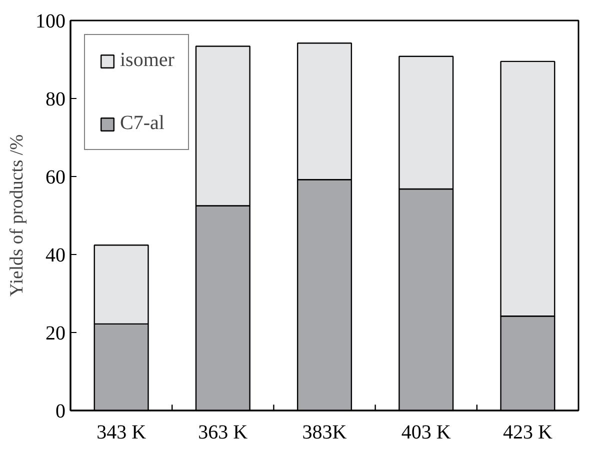 The image size is (608, 450). What do you see at coordinates (223, 433) in the screenshot?
I see `x-tick-label: 363 K` at bounding box center [223, 433].